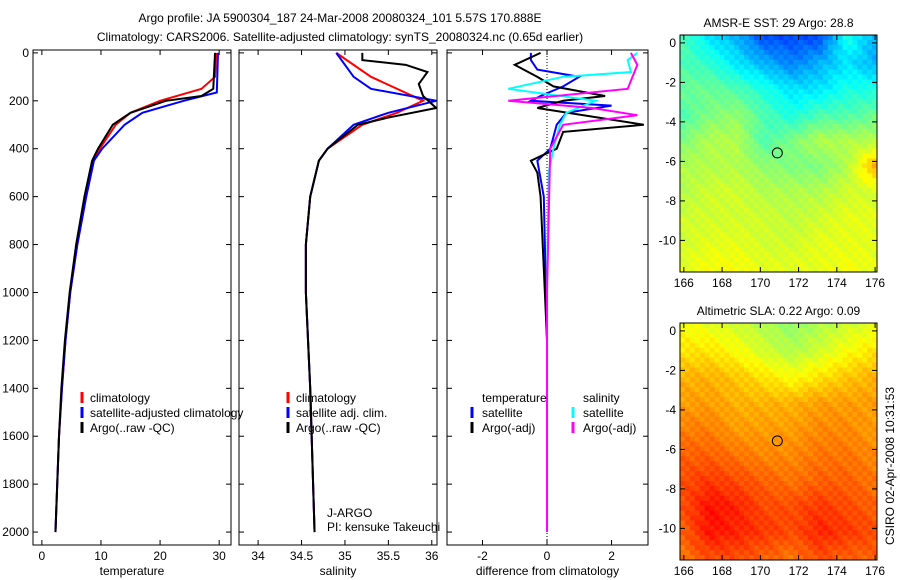  I want to click on legend-label: Argo(..raw -QC), so click(132, 428).